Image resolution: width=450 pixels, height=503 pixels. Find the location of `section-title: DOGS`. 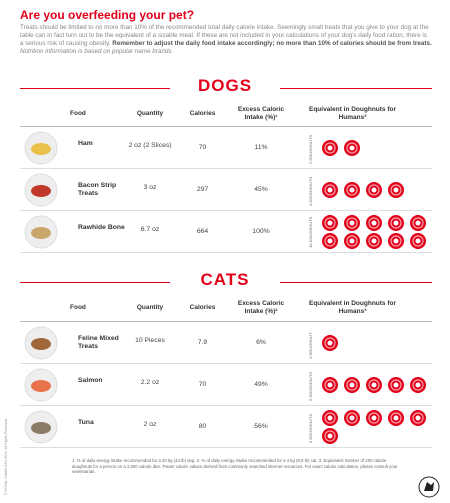

section-title: DOGS is located at coordinates (225, 85).